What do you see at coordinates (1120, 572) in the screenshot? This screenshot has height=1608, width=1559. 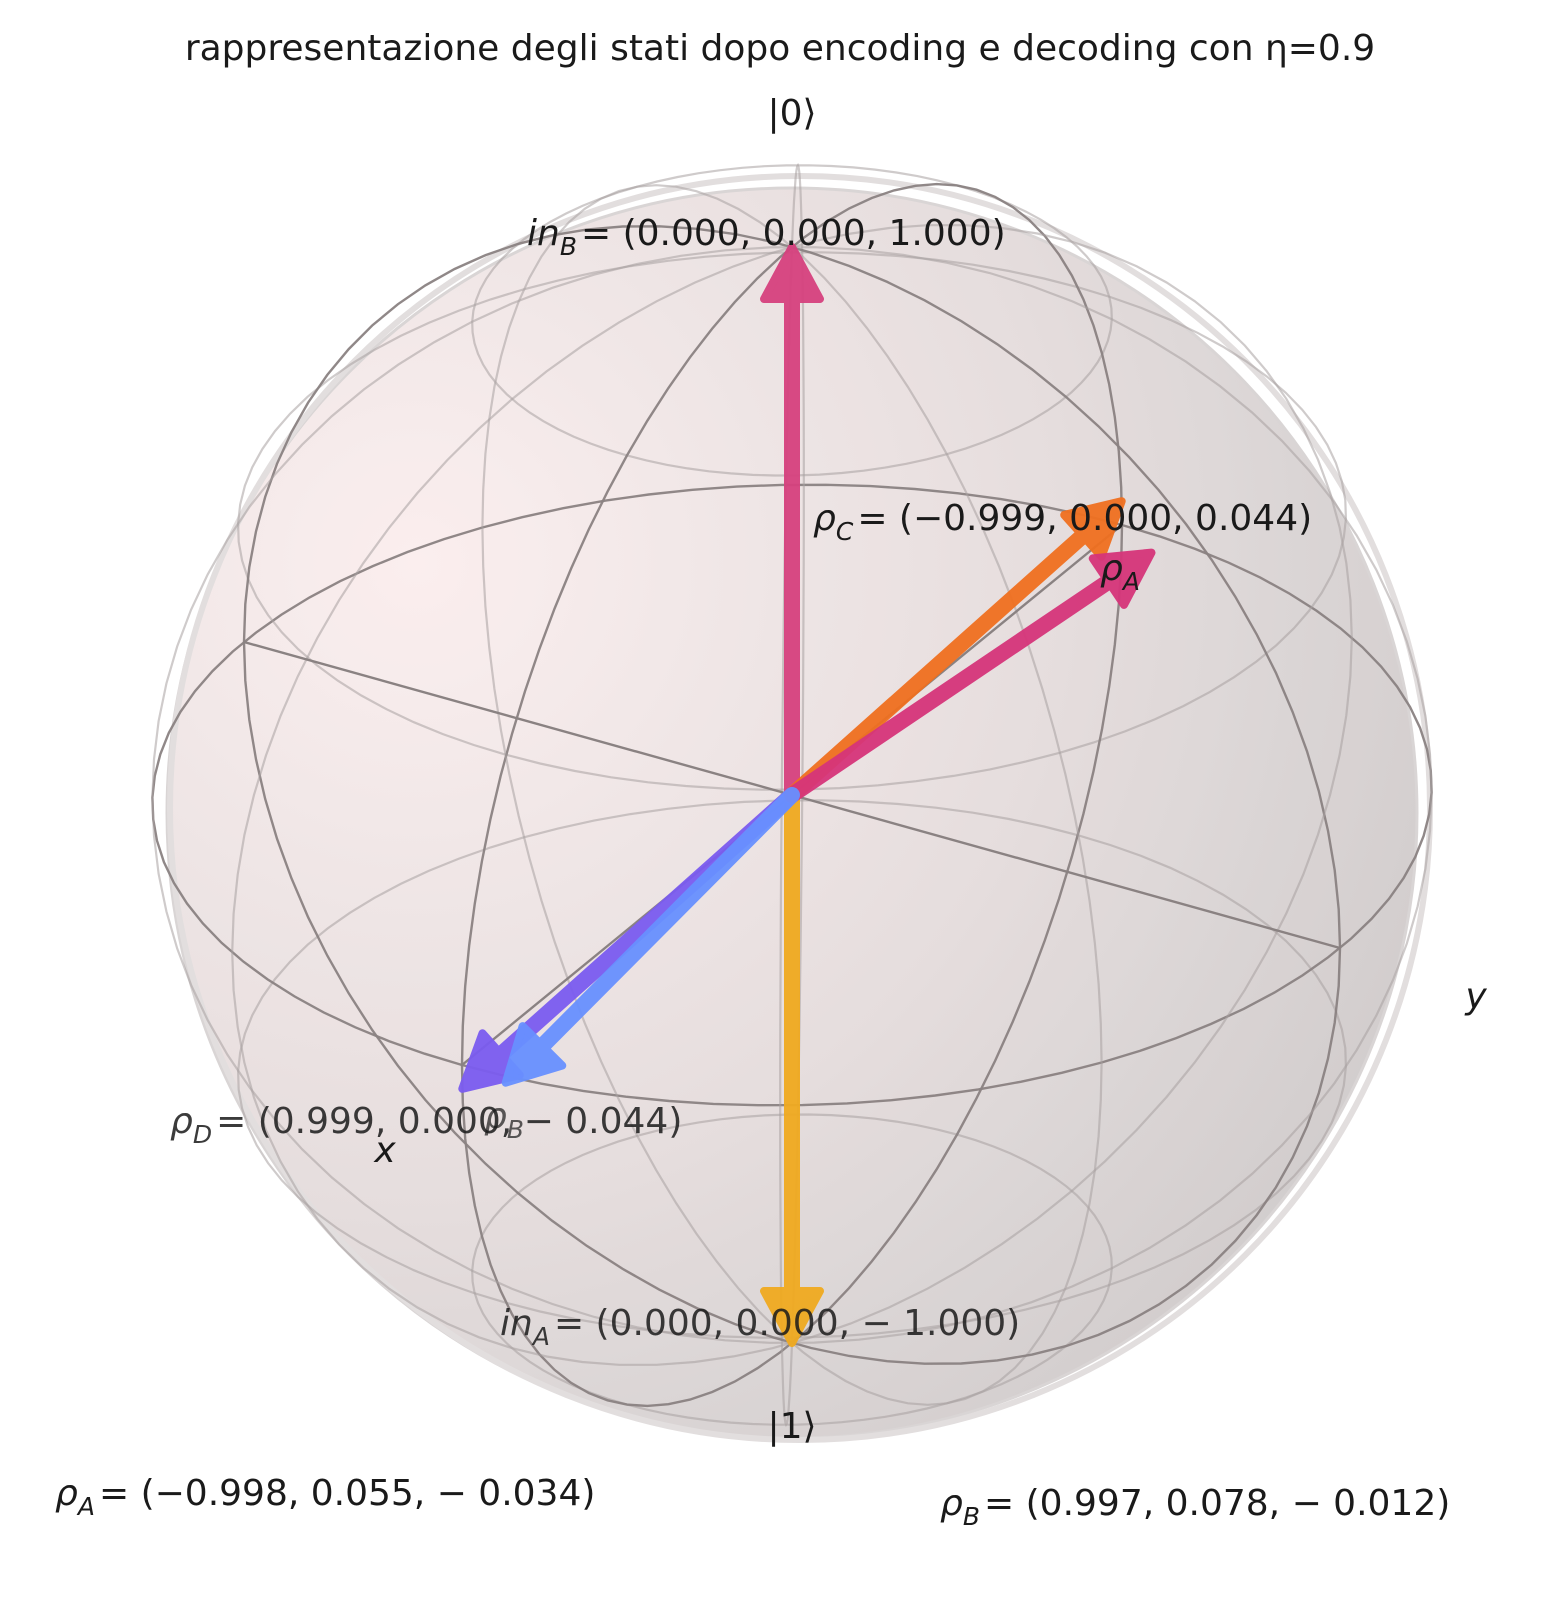 I see `label-rho-a-short: ρA` at bounding box center [1120, 572].